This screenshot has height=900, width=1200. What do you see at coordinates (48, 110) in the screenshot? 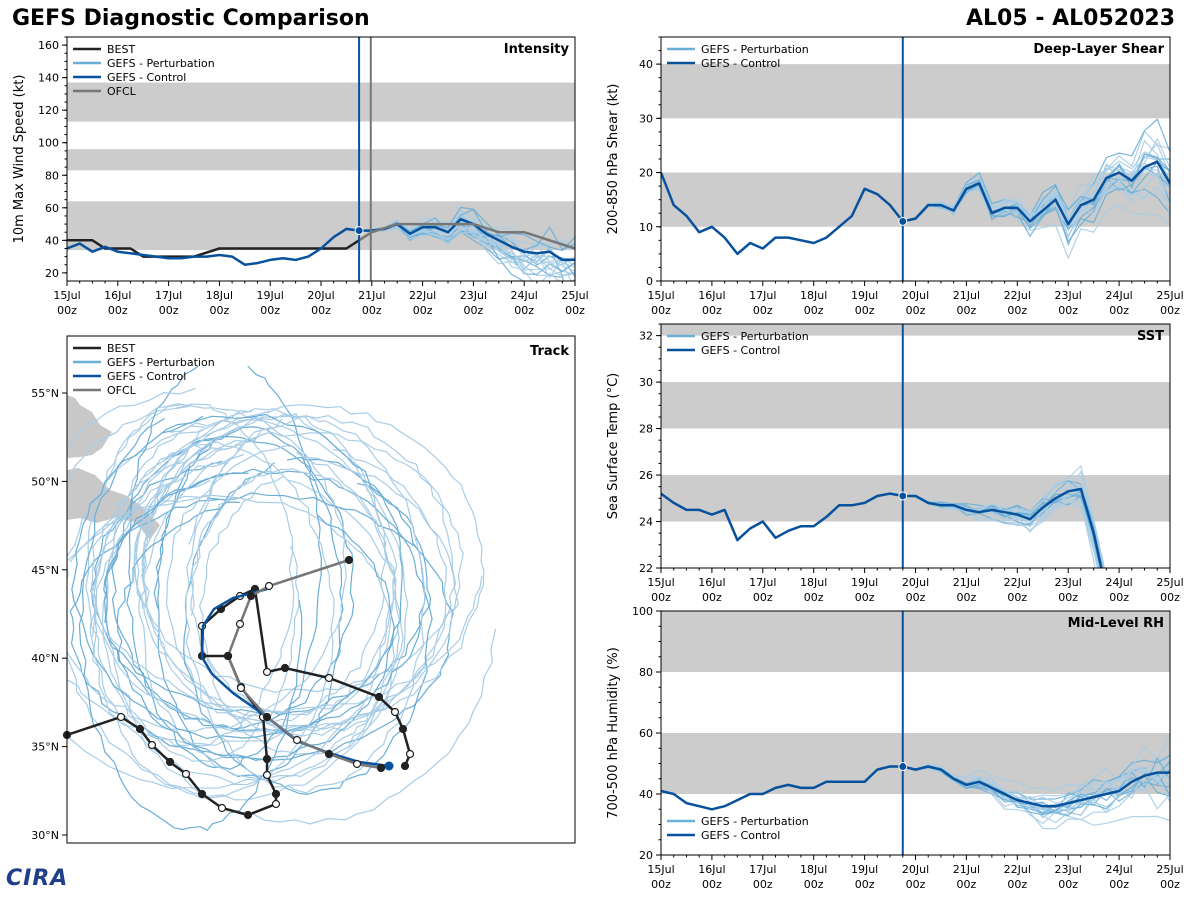
I see `y-tick-label: 120` at bounding box center [48, 110].